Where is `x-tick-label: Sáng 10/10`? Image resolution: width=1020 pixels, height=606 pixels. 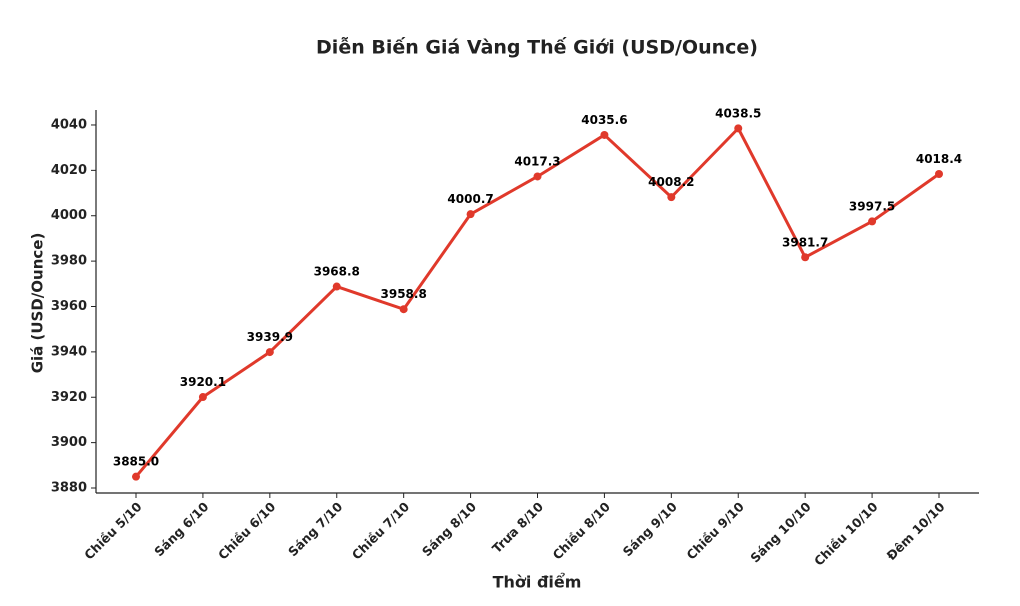 x-tick-label: Sáng 10/10 is located at coordinates (780, 532).